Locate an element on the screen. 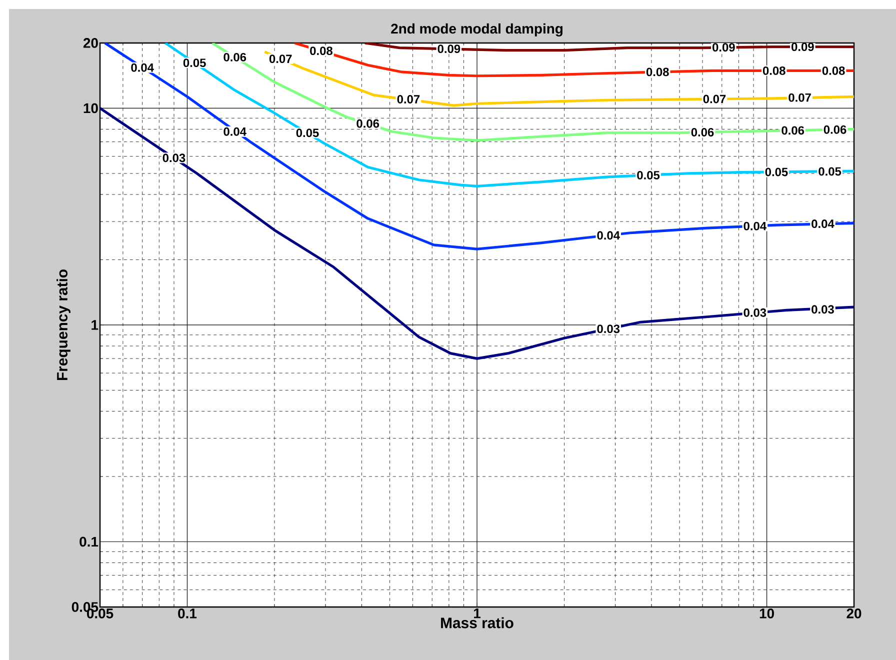 The height and width of the screenshot is (660, 896). y-tick-label: 10 is located at coordinates (91, 108).